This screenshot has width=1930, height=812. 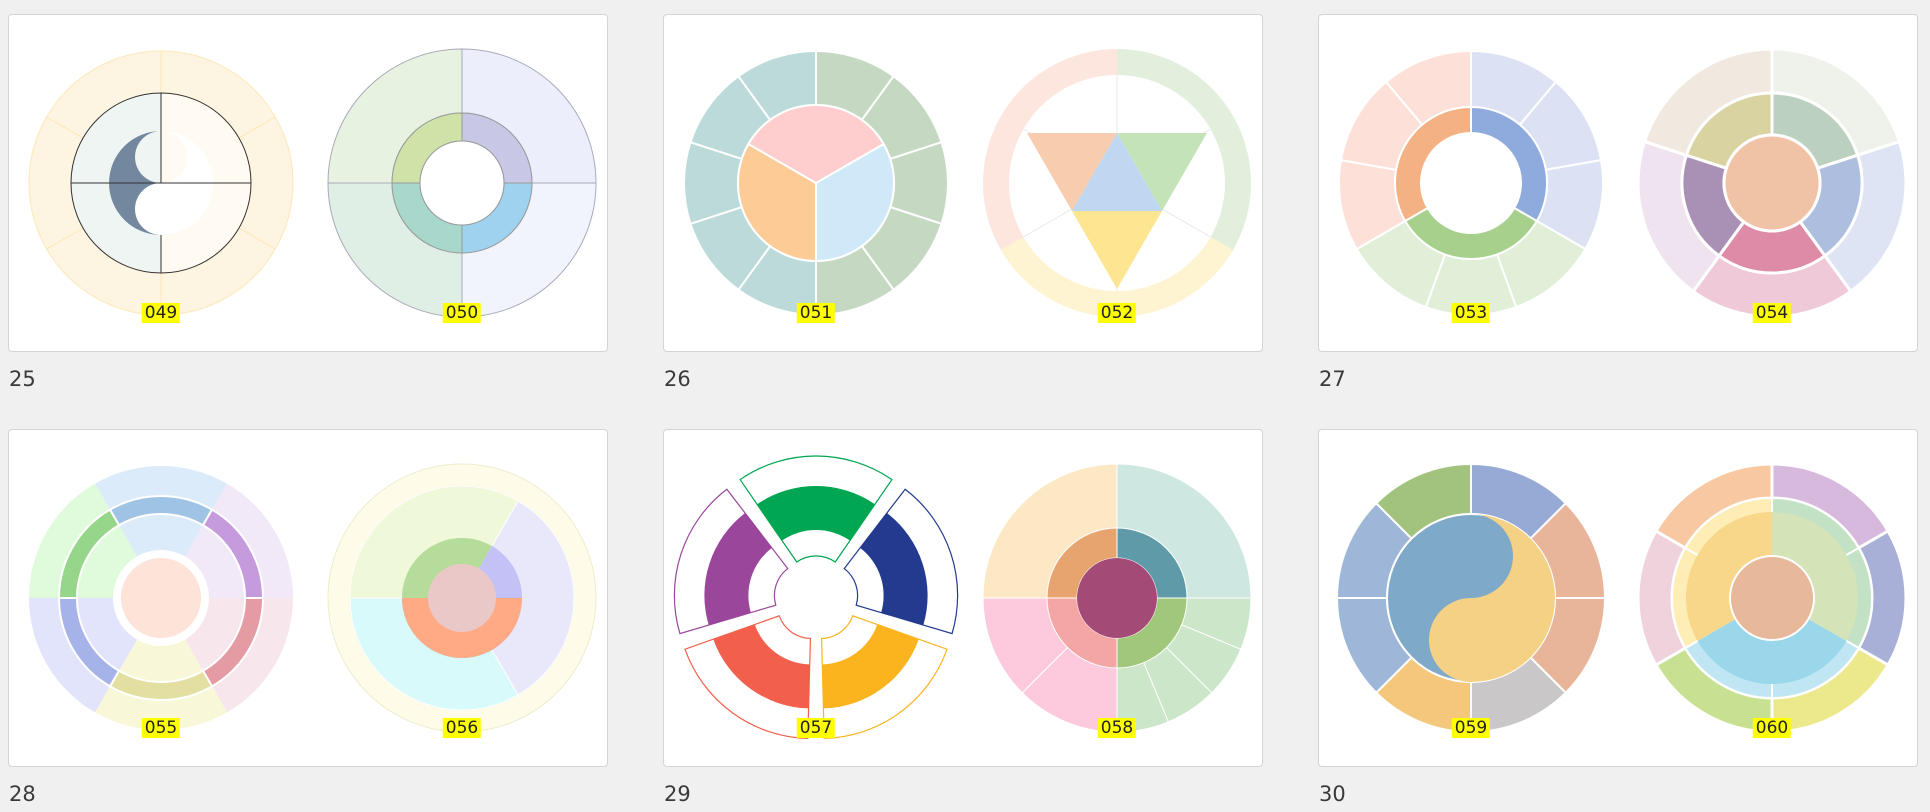 I want to click on card-caption-25: 25, so click(x=22, y=379).